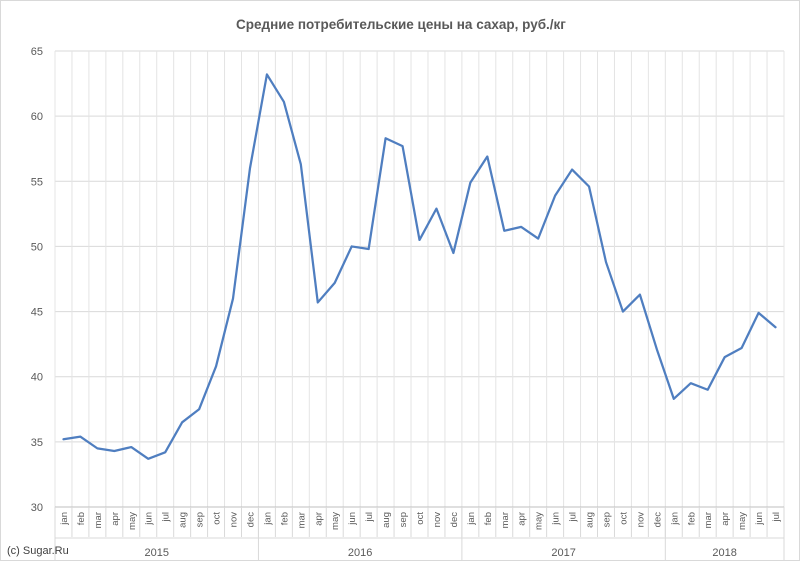 The width and height of the screenshot is (800, 562). Describe the element at coordinates (37, 508) in the screenshot. I see `y-tick-label: 30` at that location.